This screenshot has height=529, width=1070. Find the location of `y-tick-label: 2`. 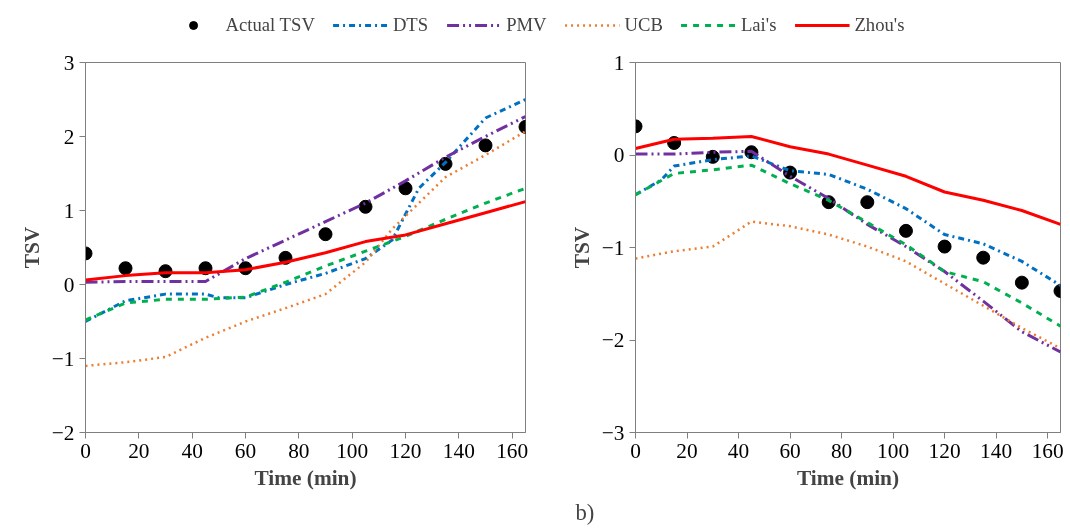

y-tick-label: 2 is located at coordinates (69, 136).